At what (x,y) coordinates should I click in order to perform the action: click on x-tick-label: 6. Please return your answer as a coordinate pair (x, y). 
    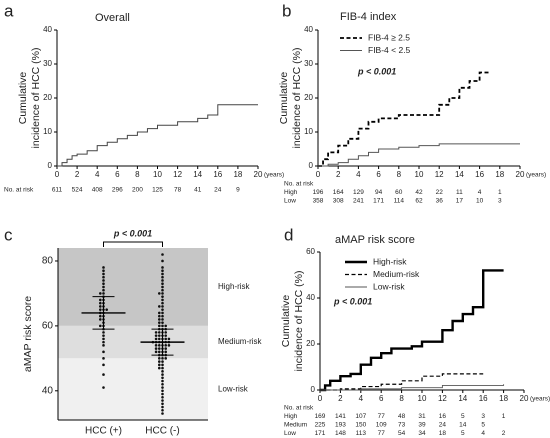
    Looking at the image, I should click on (117, 174).